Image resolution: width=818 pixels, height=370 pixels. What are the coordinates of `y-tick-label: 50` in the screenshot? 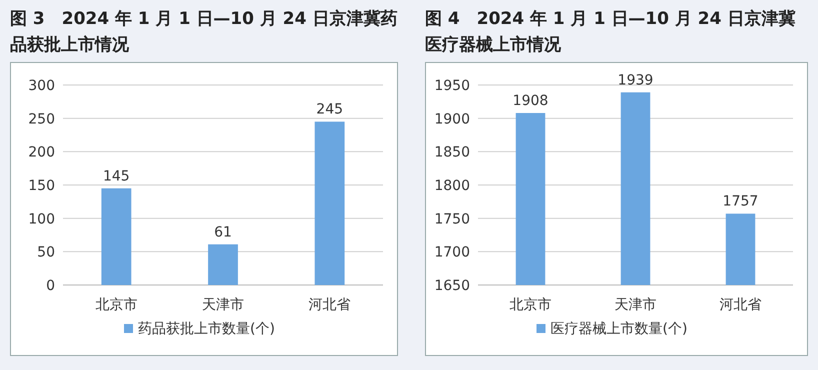 It's located at (46, 252).